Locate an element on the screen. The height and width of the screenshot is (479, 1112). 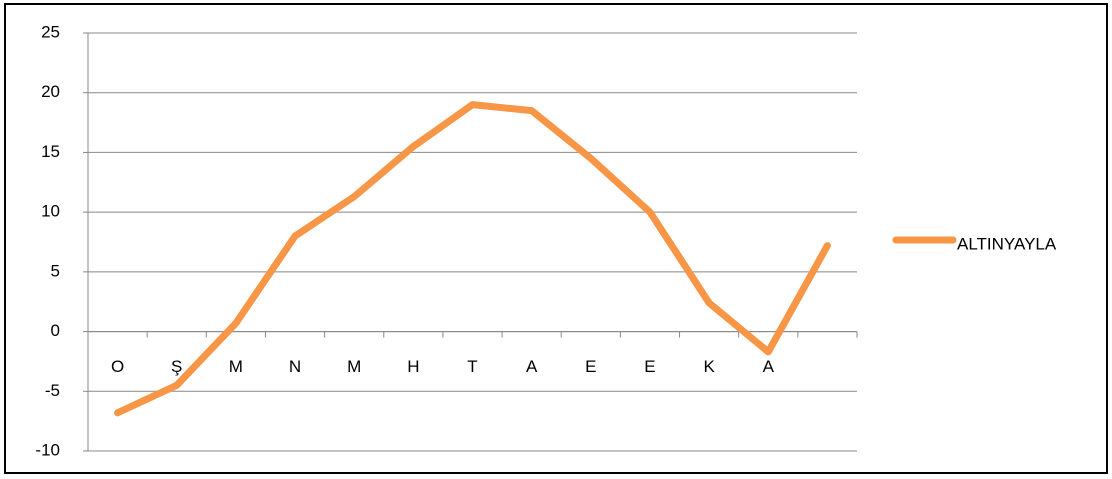
legend-label: ALTINYAYLA is located at coordinates (1007, 243).